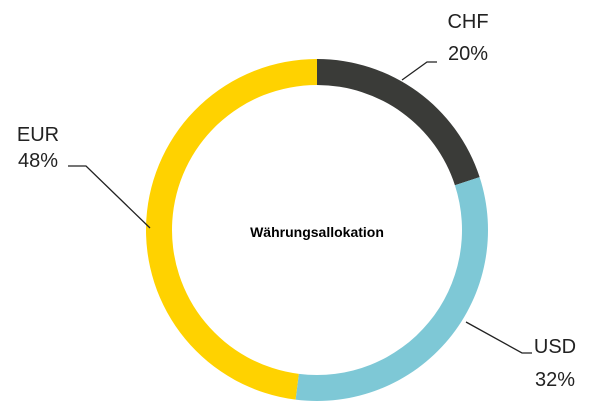 Image resolution: width=590 pixels, height=402 pixels. I want to click on donut-segment, so click(398, 122).